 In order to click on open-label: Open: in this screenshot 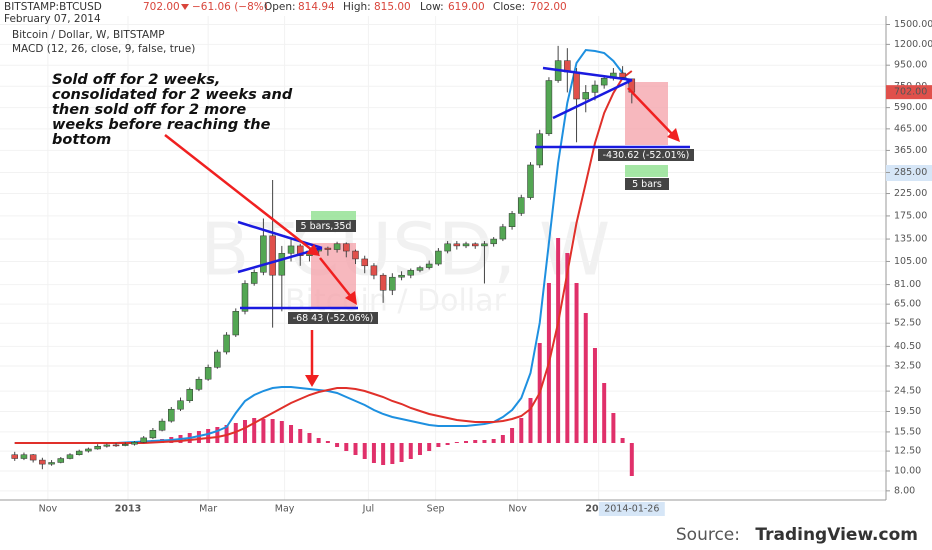, I will do `click(280, 7)`.